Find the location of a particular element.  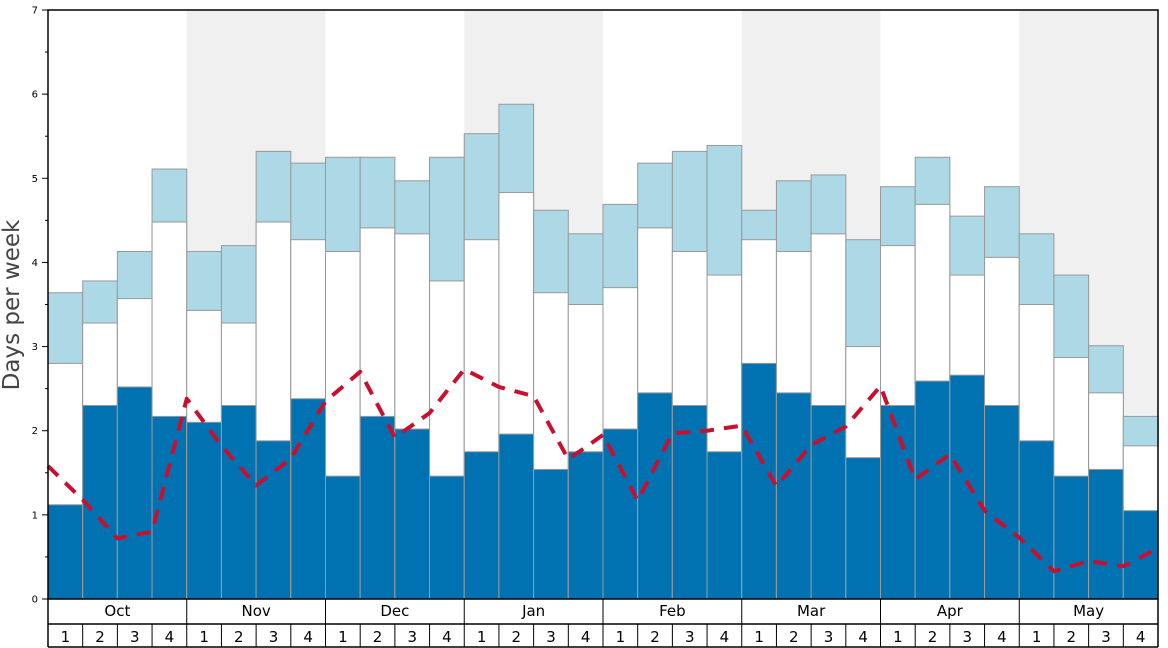

y-tick-label: 0 is located at coordinates (35, 600).